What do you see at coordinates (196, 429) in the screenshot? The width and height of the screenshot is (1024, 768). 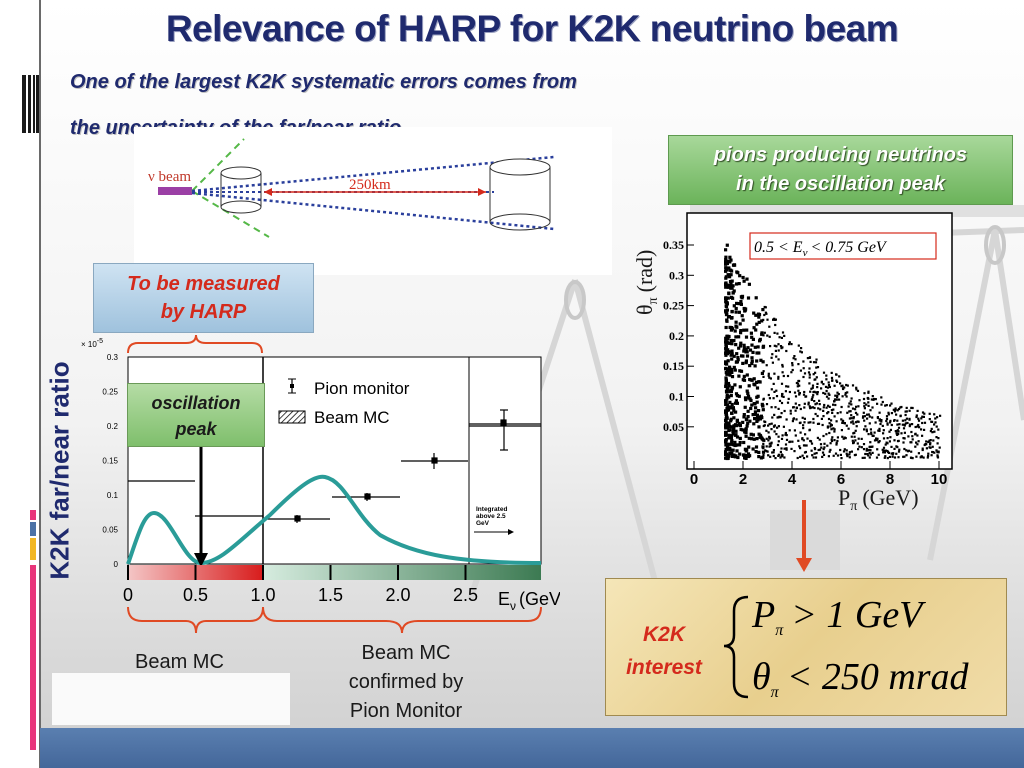 I see `osc-callout-line-2: peak` at bounding box center [196, 429].